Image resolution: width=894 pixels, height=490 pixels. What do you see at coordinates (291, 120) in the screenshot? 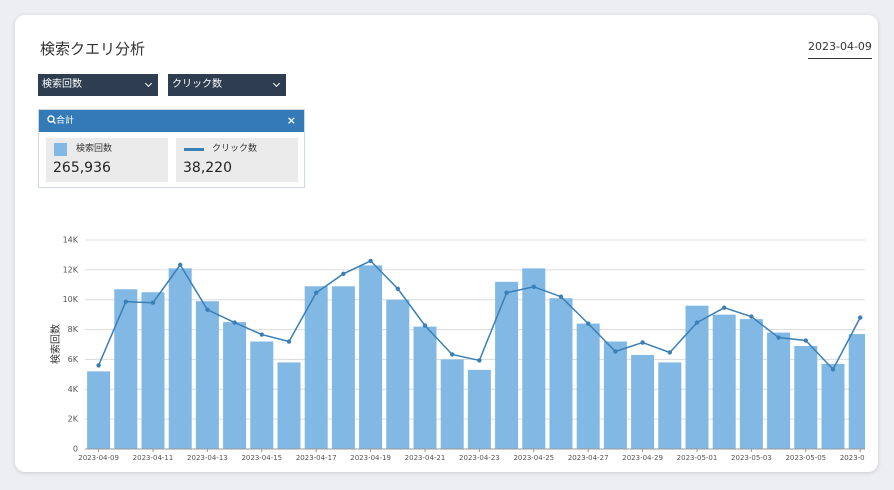
I see `close-button: ×` at bounding box center [291, 120].